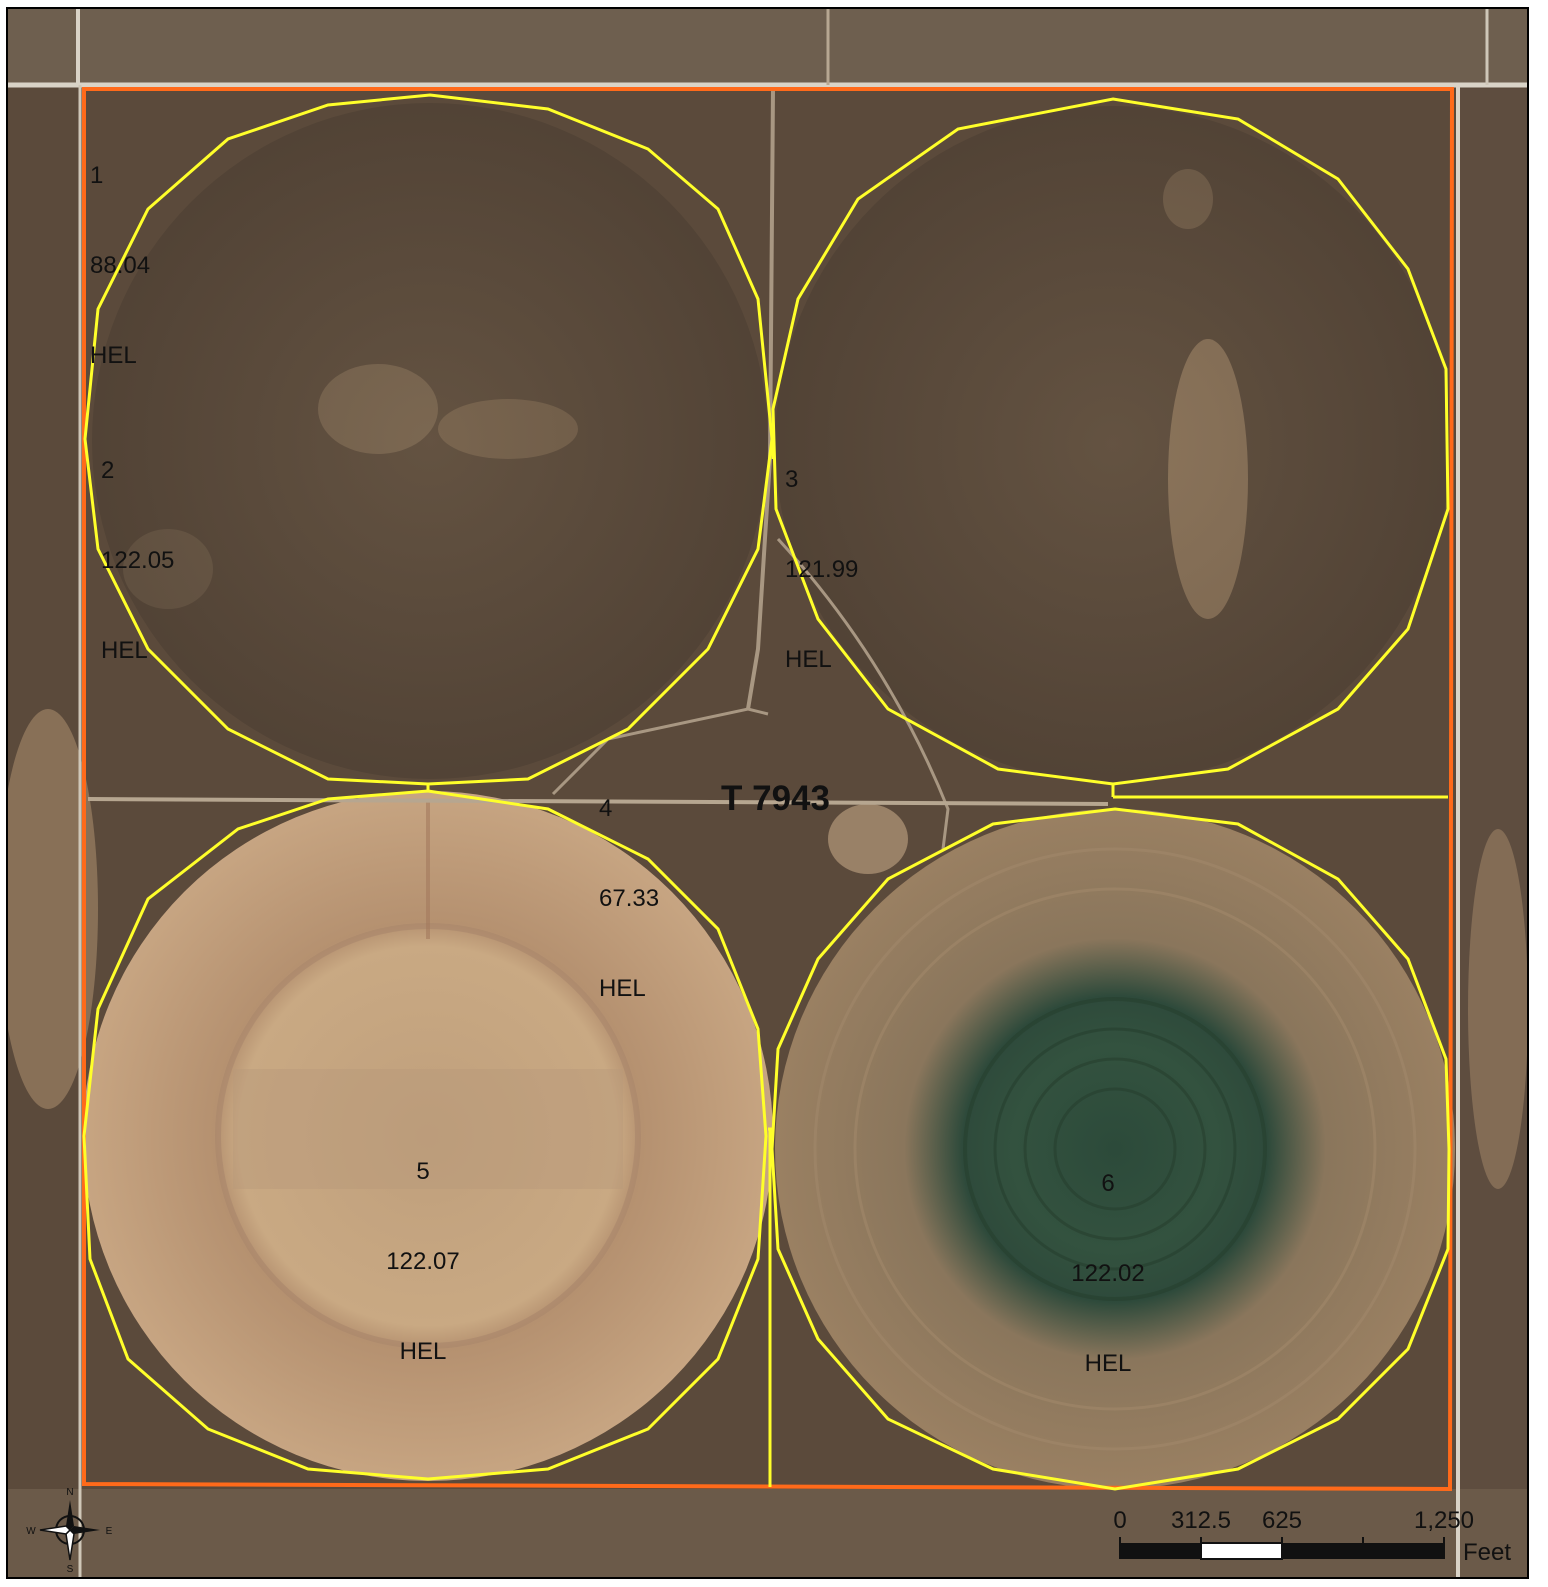 Image resolution: width=1548 pixels, height=1587 pixels. Describe the element at coordinates (97, 175) in the screenshot. I see `field-number: 1` at that location.